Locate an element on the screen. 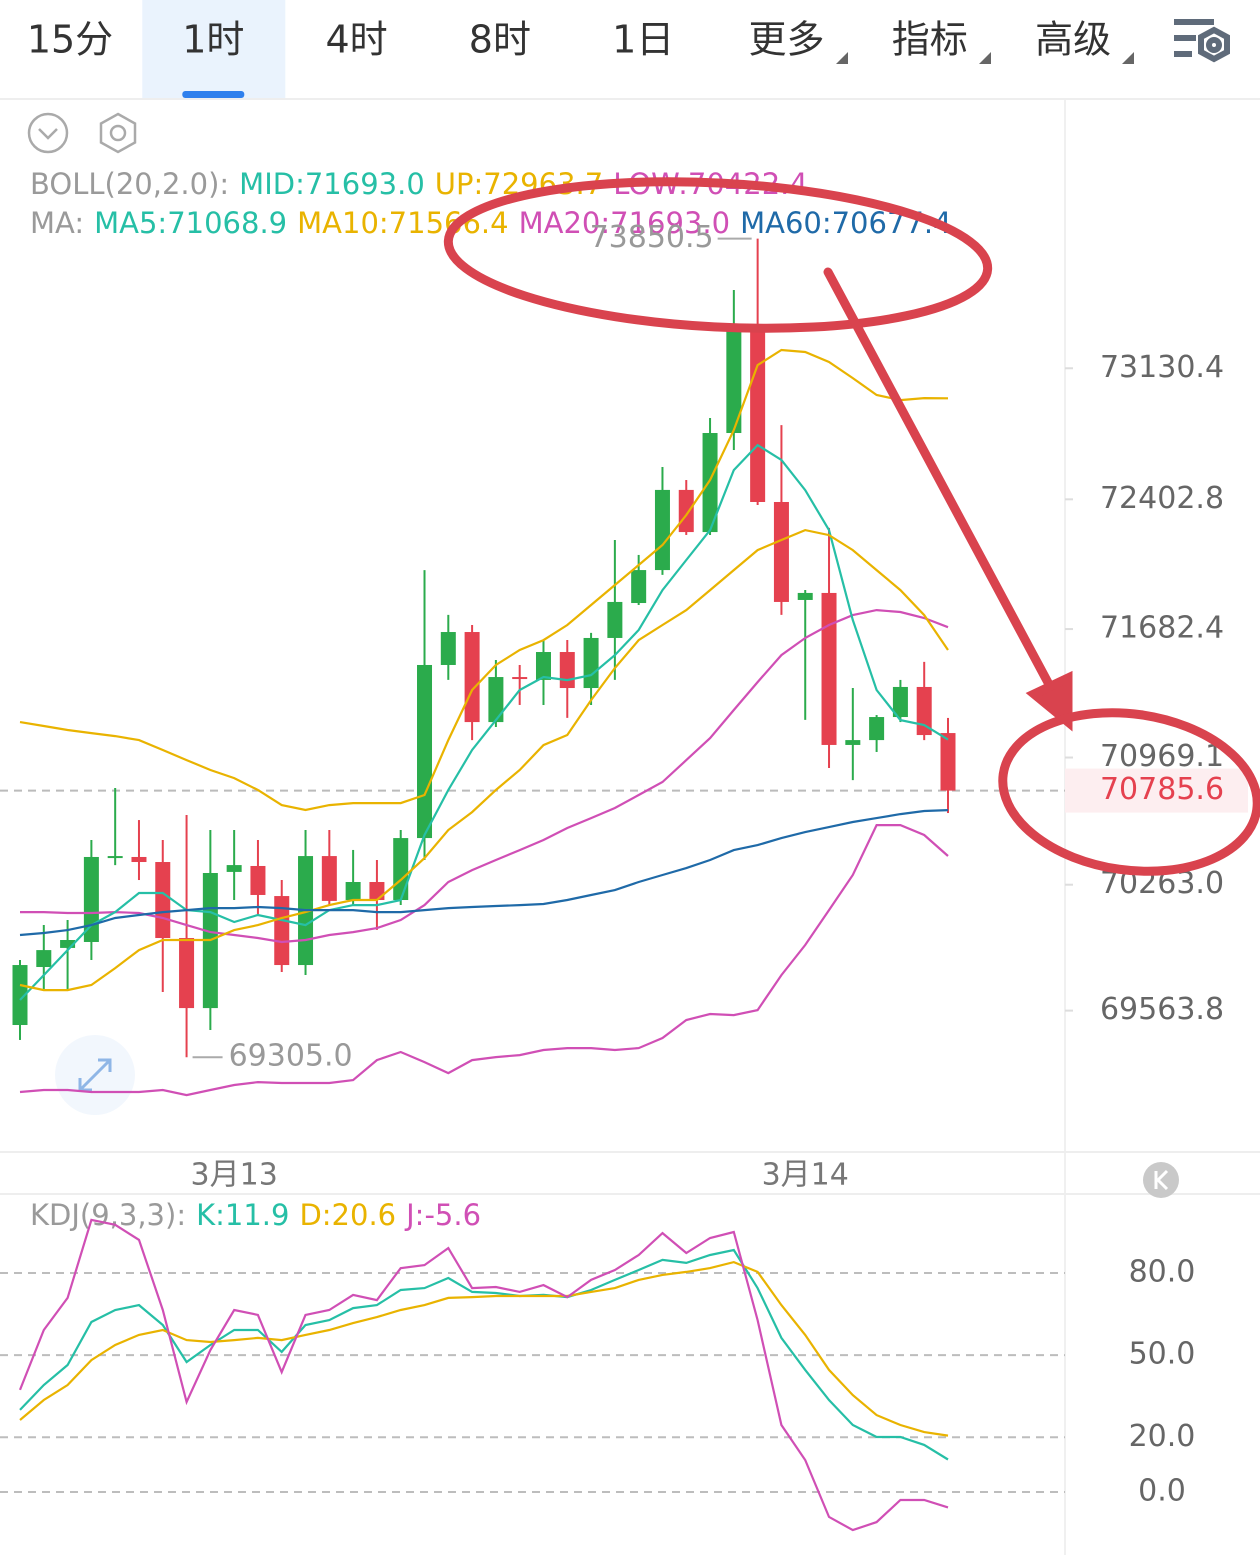 The height and width of the screenshot is (1560, 1260). legend-entry: MA20:71693.0 is located at coordinates (624, 223).